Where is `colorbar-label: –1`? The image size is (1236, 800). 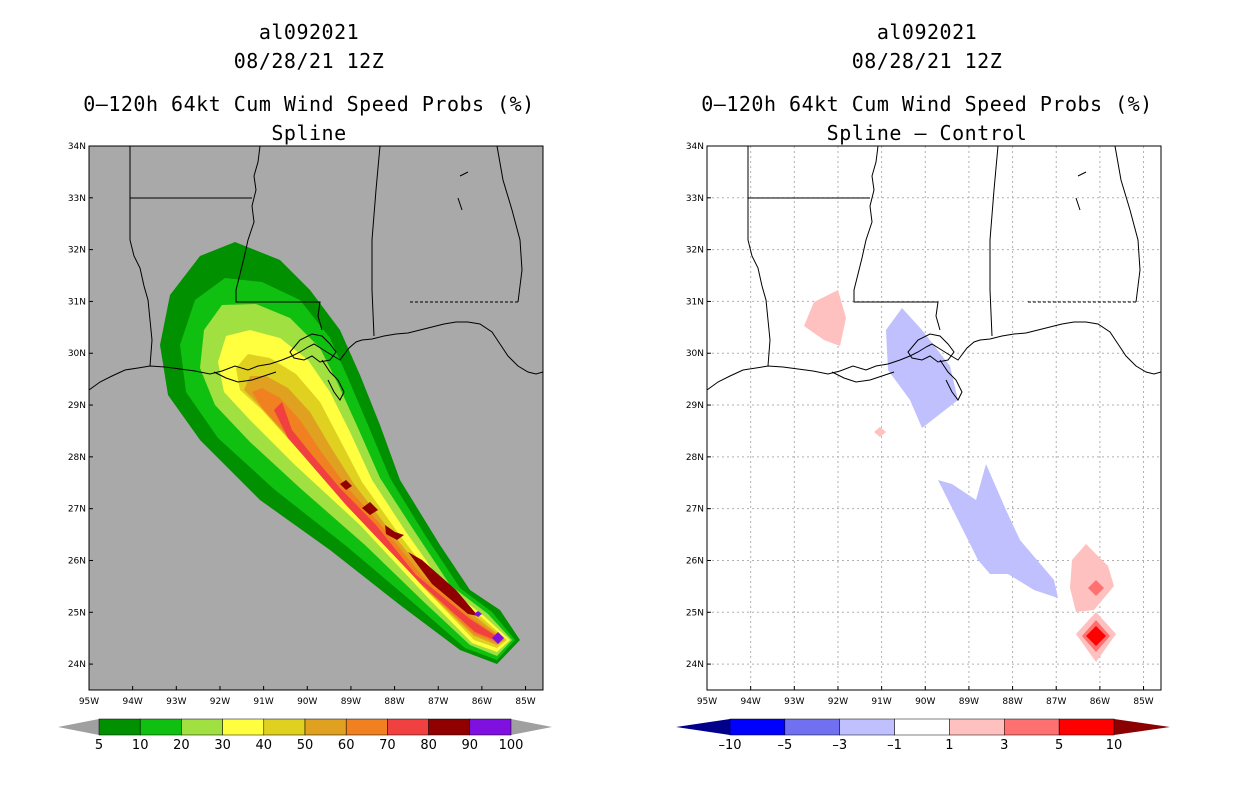
colorbar-label: –1 is located at coordinates (894, 745).